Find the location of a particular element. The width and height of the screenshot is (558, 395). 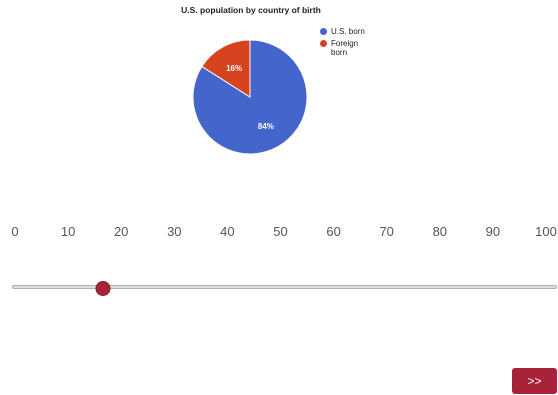

slider-tick-20: 20 is located at coordinates (121, 231).